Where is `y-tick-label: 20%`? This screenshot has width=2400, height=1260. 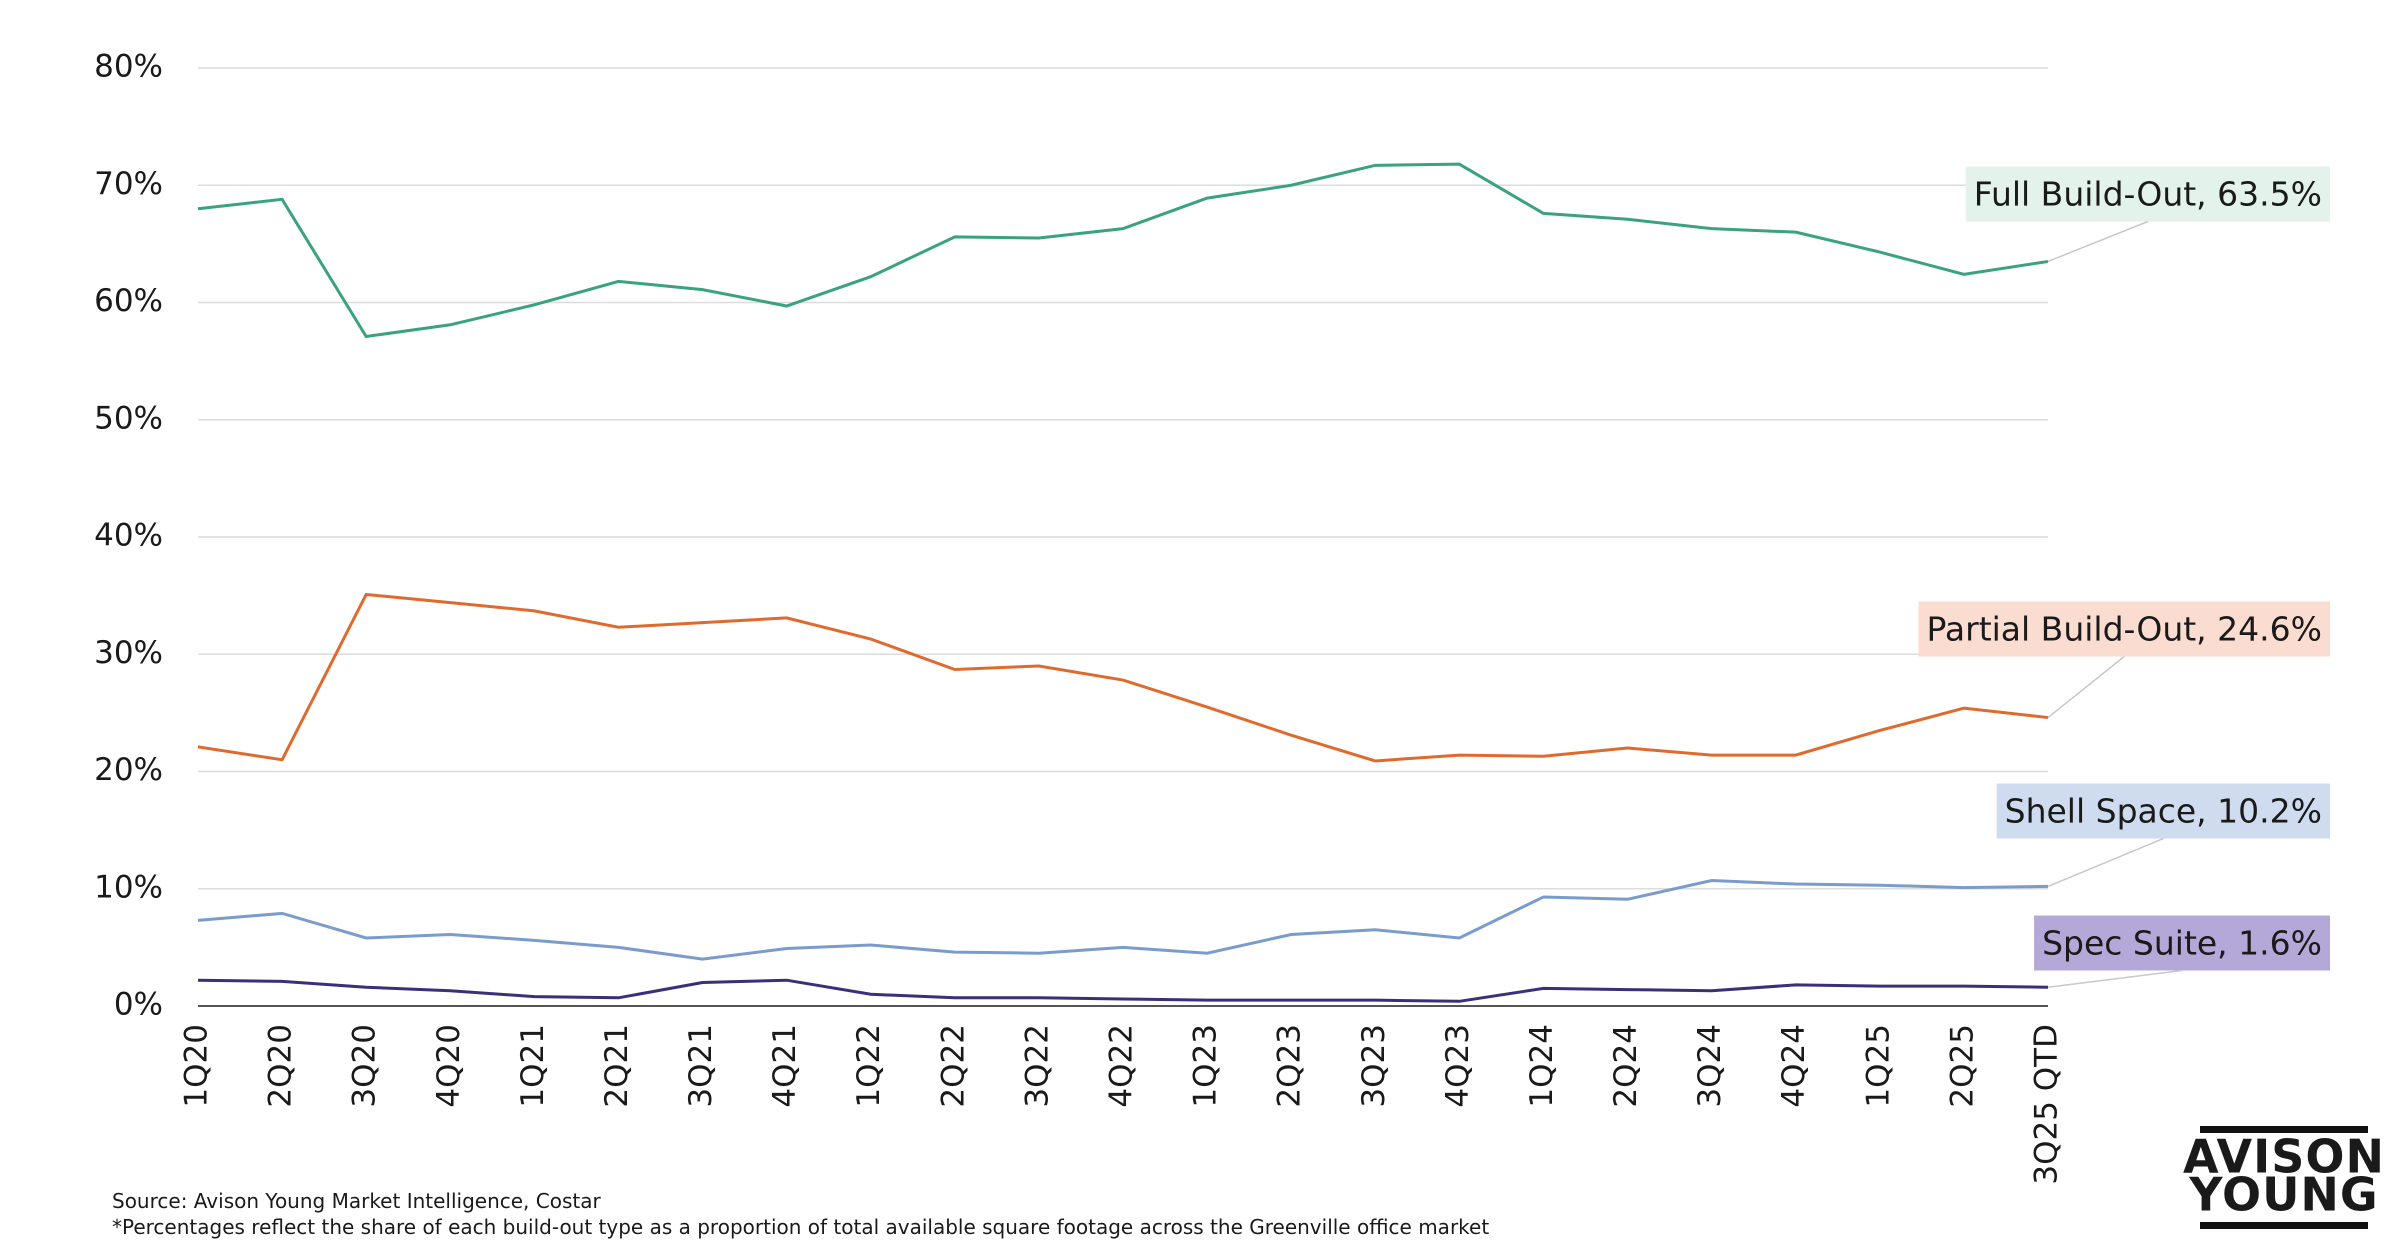 y-tick-label: 20% is located at coordinates (128, 770).